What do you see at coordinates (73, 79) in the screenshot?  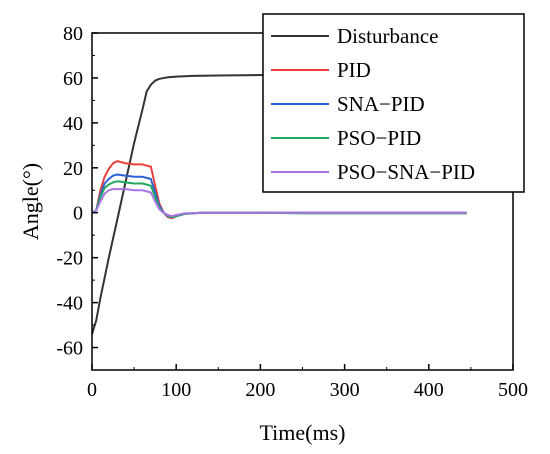 I see `y-tick-label-6: 60` at bounding box center [73, 79].